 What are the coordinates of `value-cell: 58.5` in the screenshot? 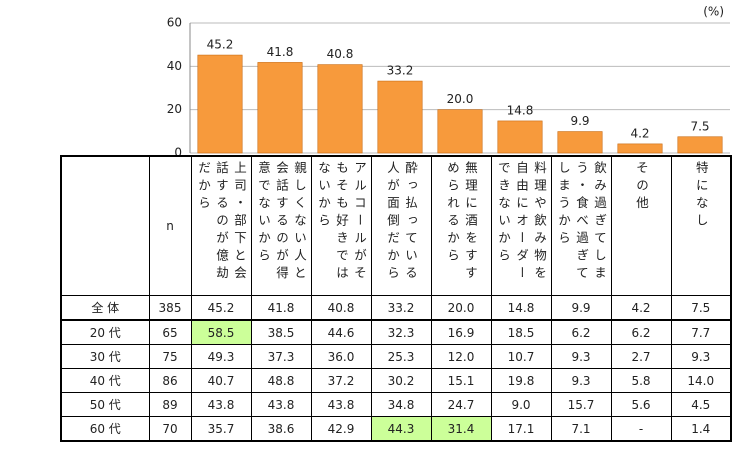 It's located at (221, 332).